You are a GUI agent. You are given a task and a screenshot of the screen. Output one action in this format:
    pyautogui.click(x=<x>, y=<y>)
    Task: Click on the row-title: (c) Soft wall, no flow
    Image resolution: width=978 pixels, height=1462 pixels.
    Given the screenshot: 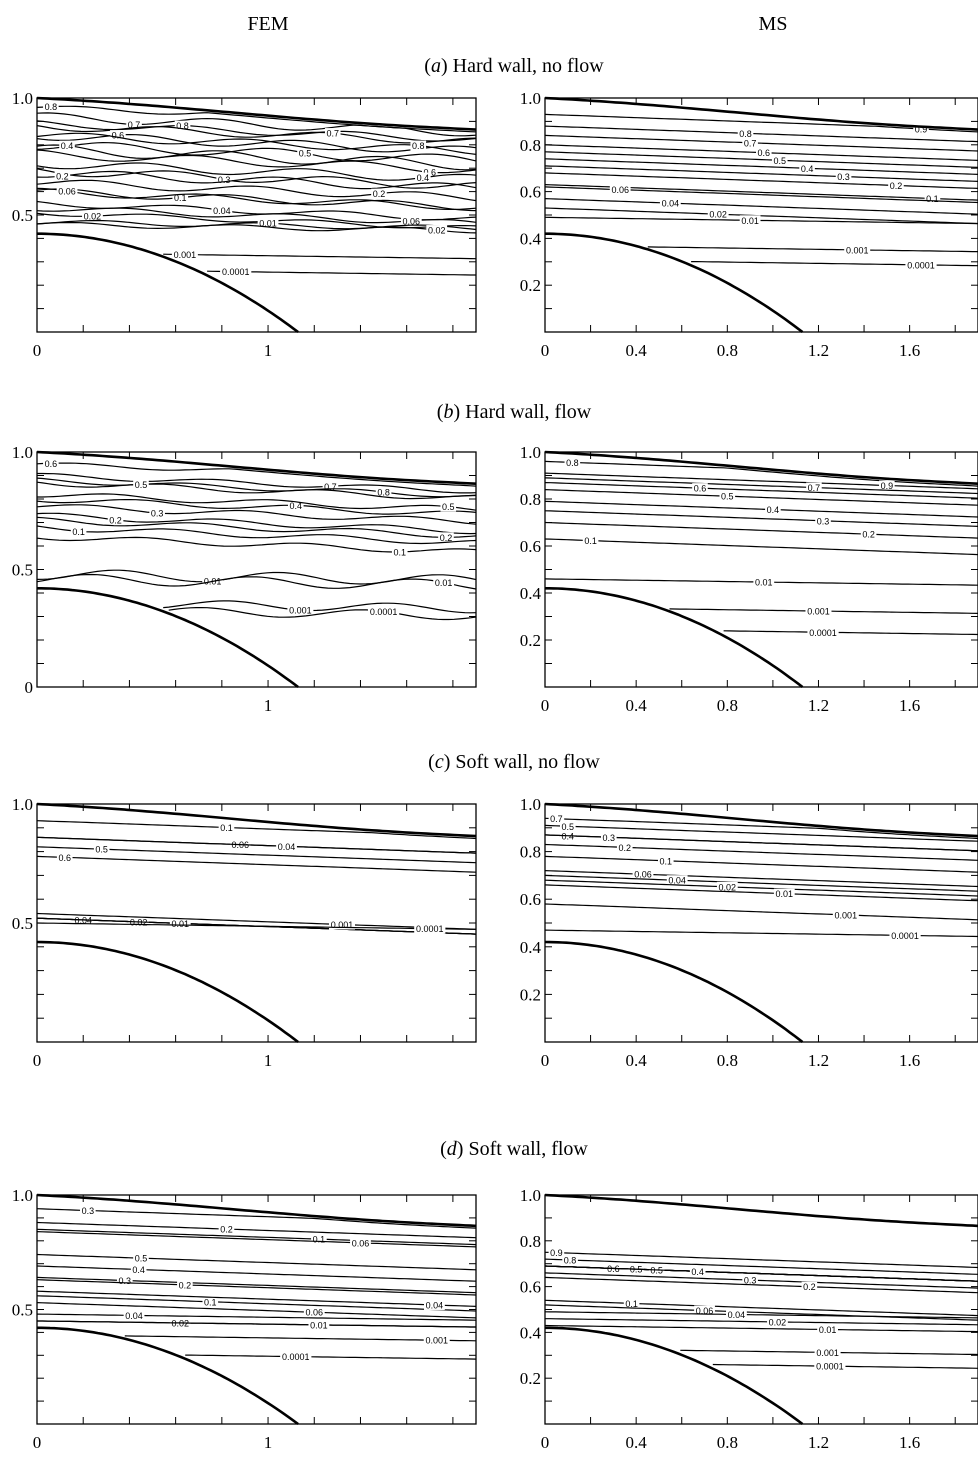 What is the action you would take?
    pyautogui.click(x=514, y=762)
    